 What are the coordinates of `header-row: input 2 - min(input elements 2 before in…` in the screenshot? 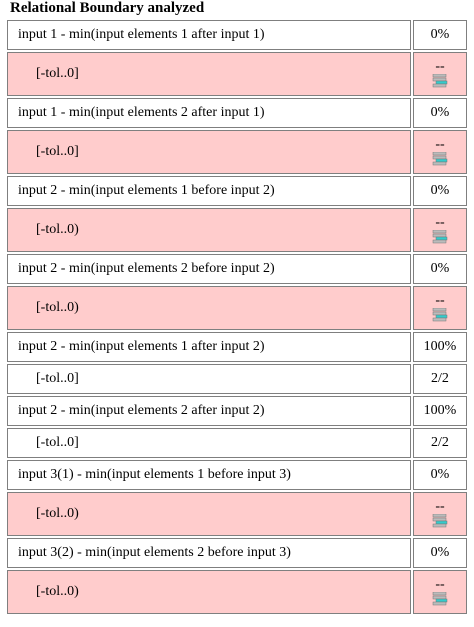 It's located at (237, 269).